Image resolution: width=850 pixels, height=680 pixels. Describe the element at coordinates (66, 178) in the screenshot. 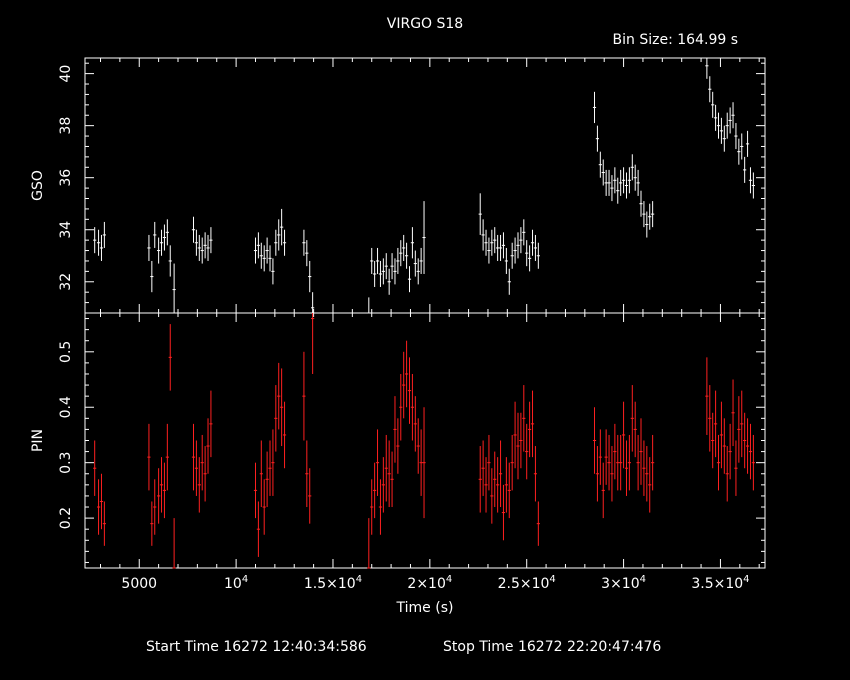

I see `gso-y-tick-label: 36` at that location.